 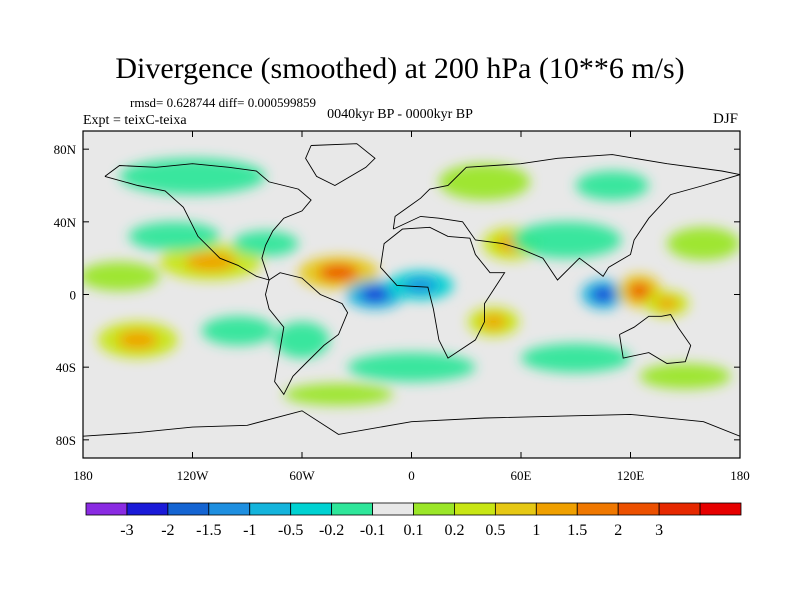 I want to click on colorbar-label: -0.5, so click(x=290, y=530).